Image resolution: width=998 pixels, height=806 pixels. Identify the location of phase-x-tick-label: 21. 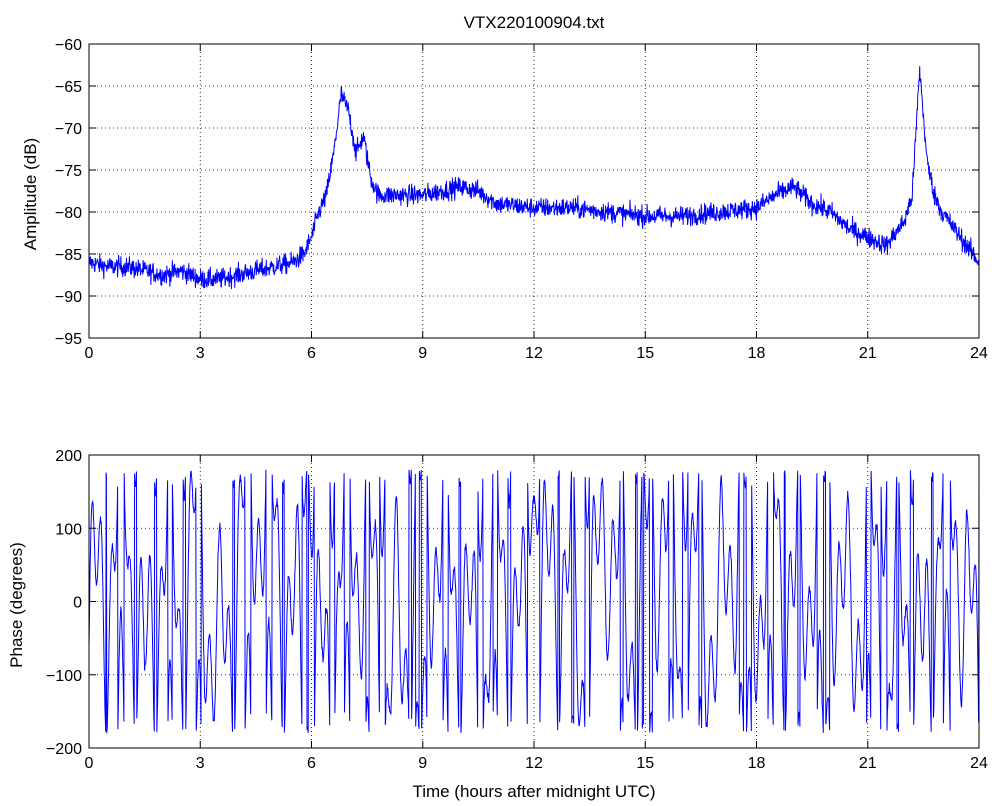
(868, 763).